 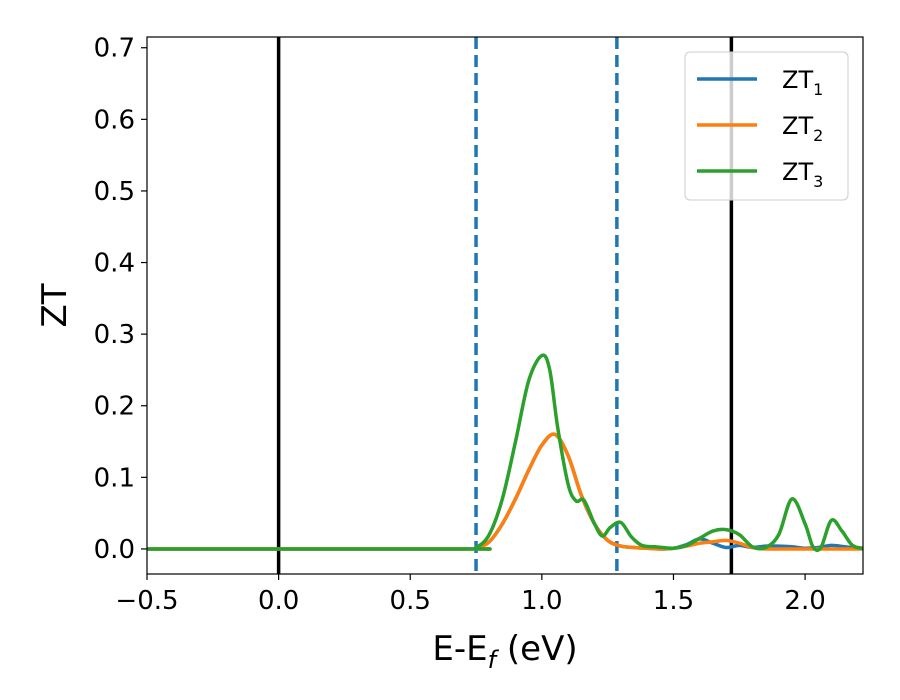 What do you see at coordinates (802, 174) in the screenshot?
I see `legend-label-zt3: ZT3` at bounding box center [802, 174].